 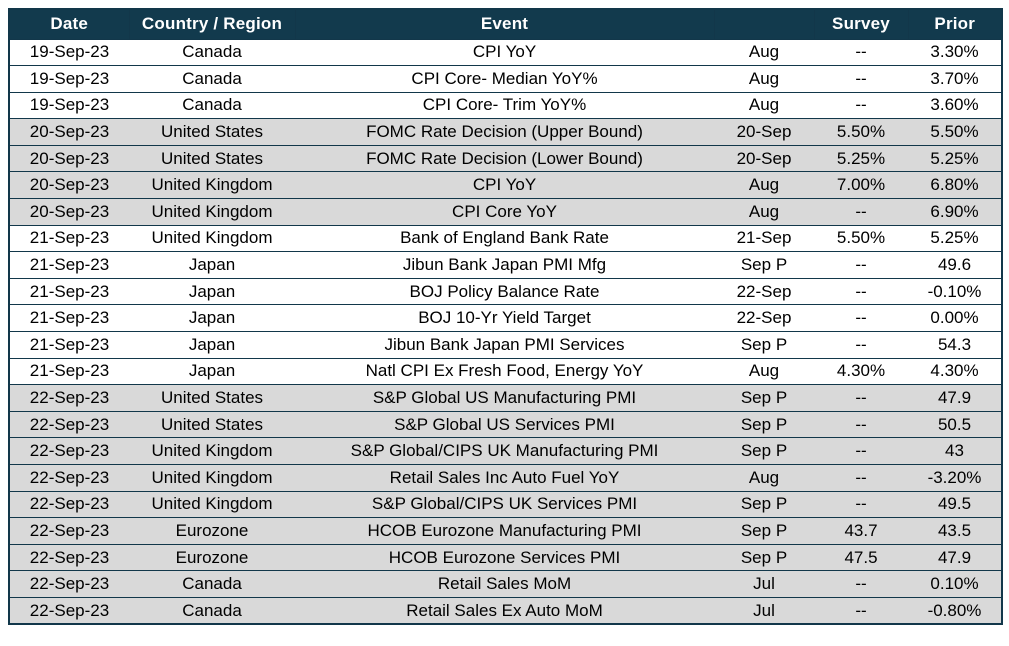 What do you see at coordinates (955, 318) in the screenshot?
I see `cell-prior: 0.00%` at bounding box center [955, 318].